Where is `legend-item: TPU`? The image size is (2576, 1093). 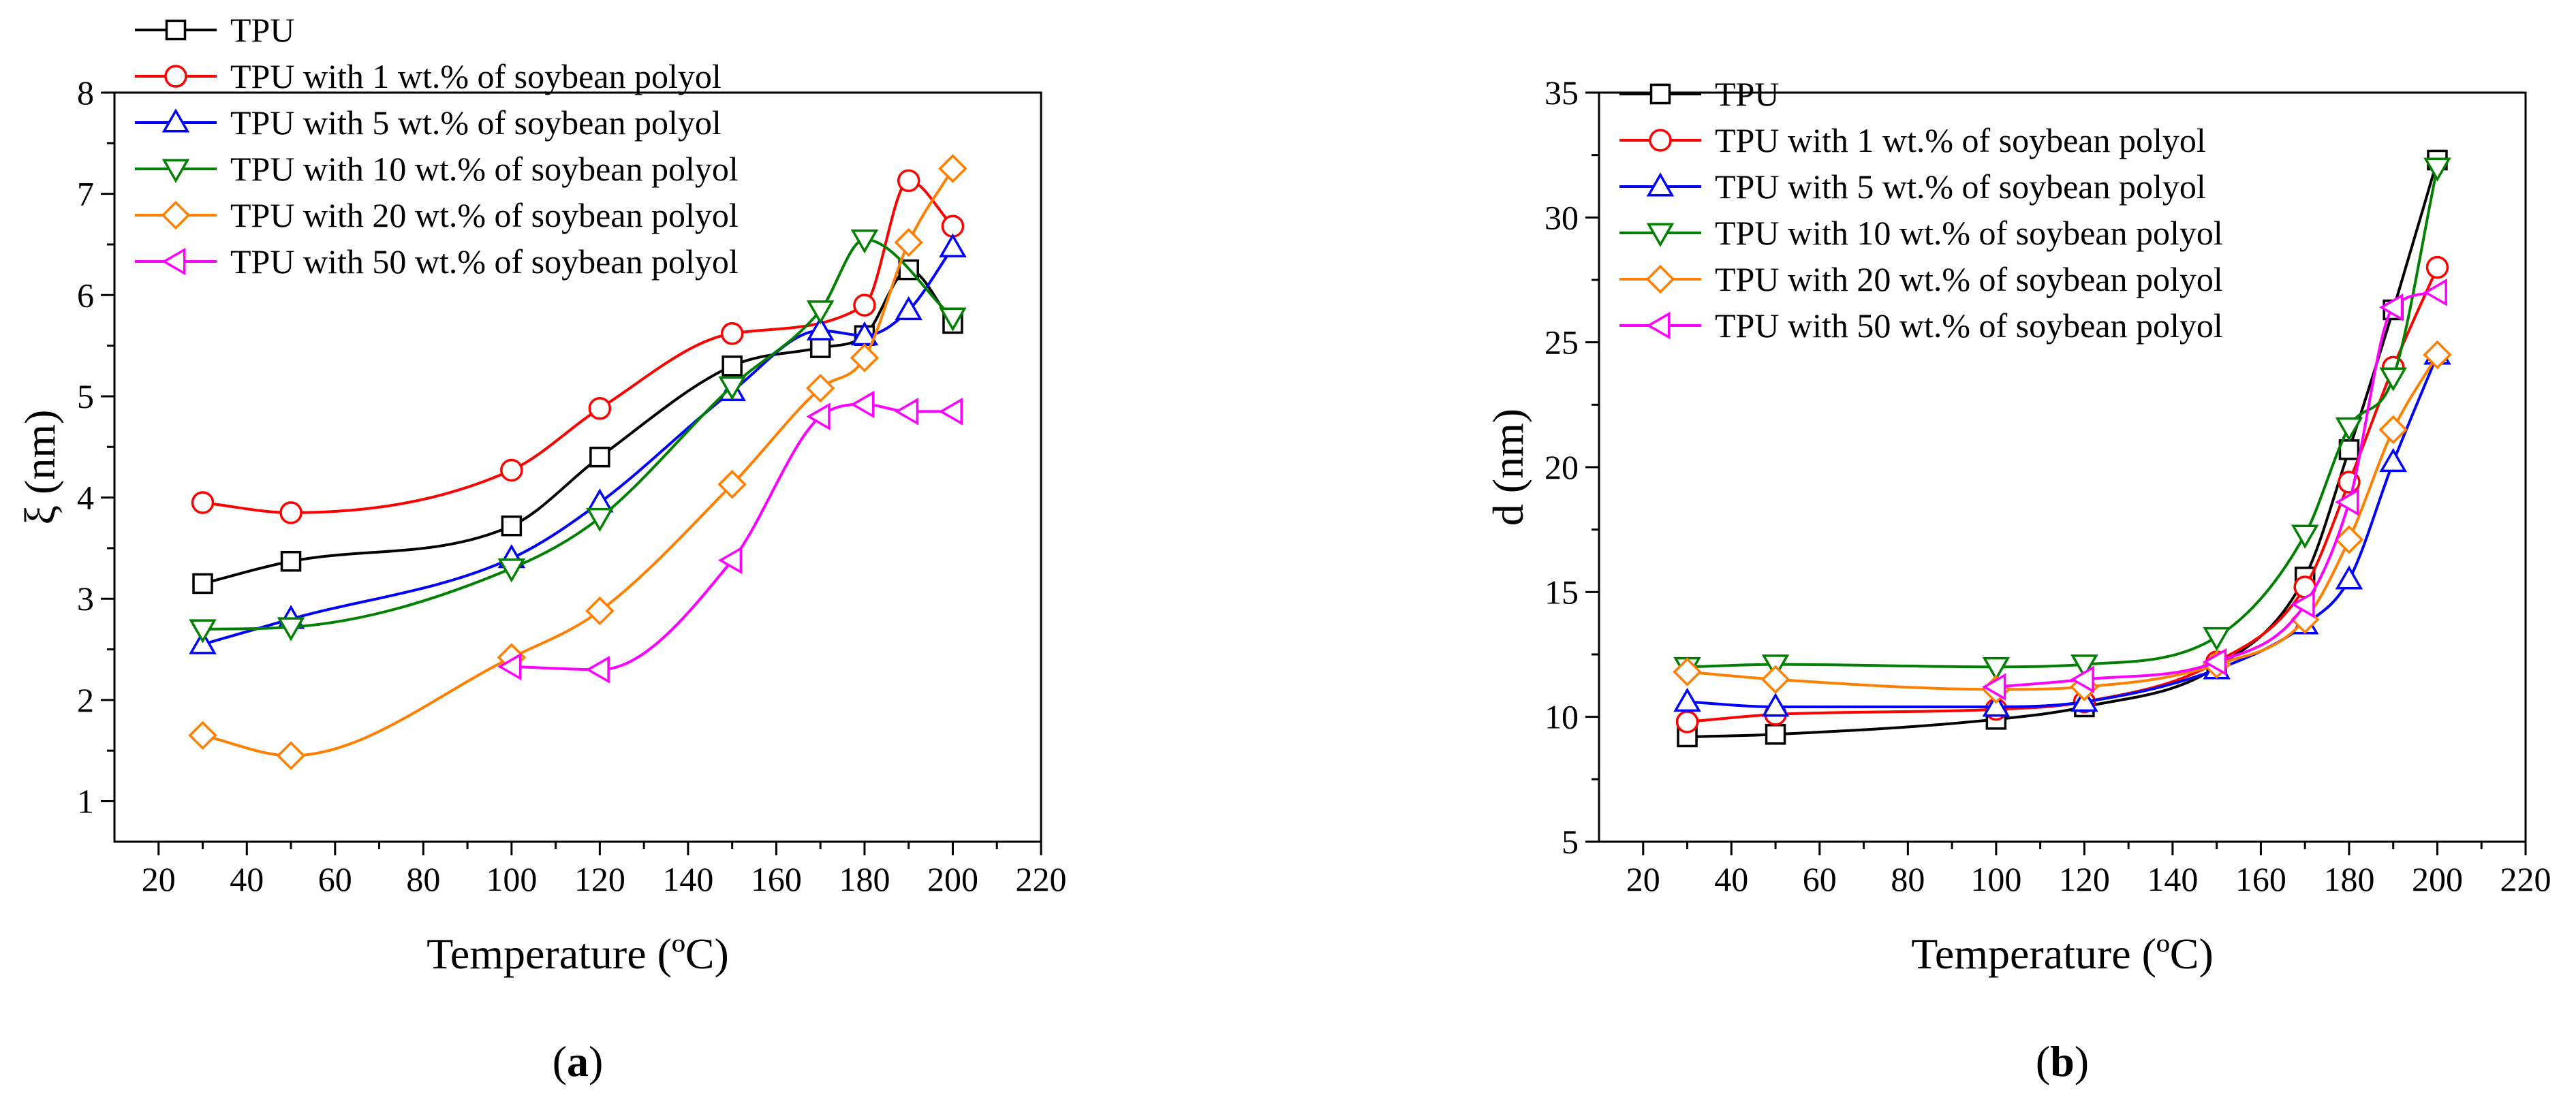 legend-item: TPU is located at coordinates (215, 30).